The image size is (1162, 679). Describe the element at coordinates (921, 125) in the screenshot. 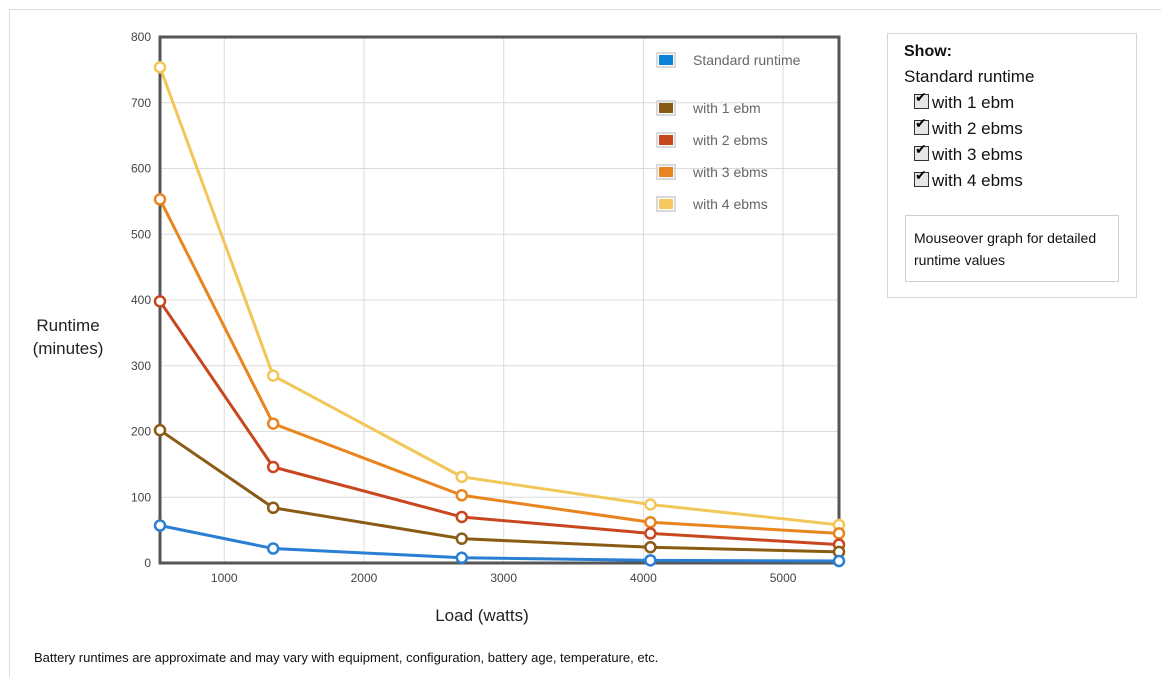

I see `checkbox-2-ebms` at that location.